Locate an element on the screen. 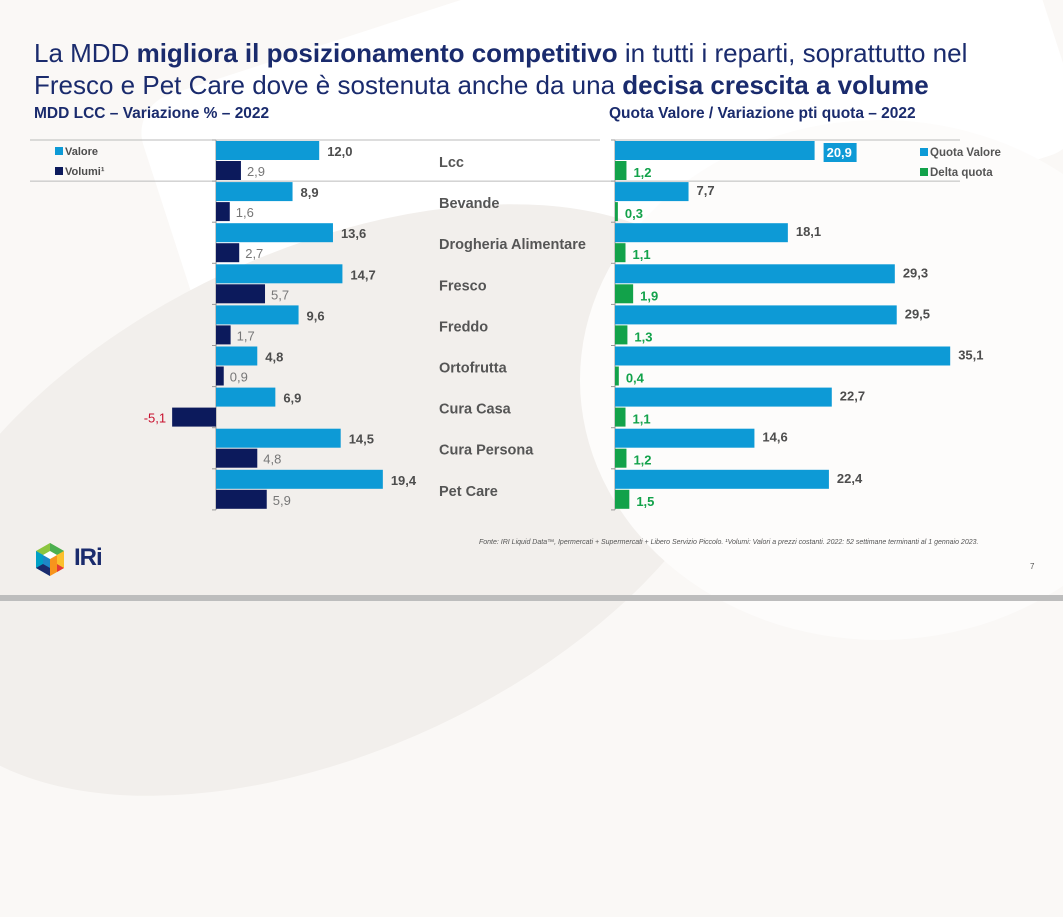 The width and height of the screenshot is (1063, 917). legend-label-volumi: Volumi¹ is located at coordinates (85, 172).